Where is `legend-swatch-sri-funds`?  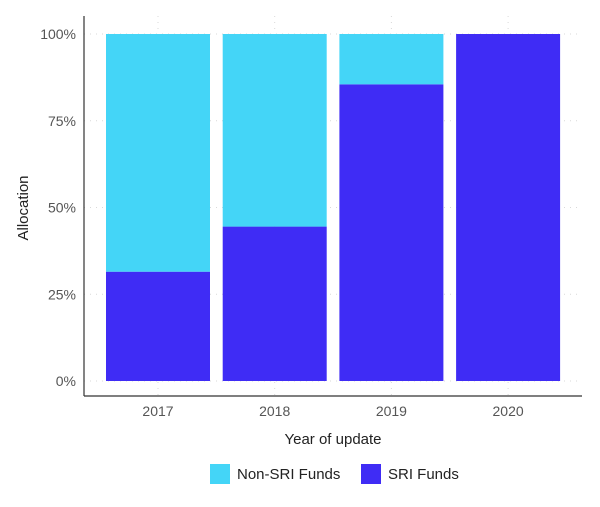
legend-swatch-sri-funds is located at coordinates (371, 474).